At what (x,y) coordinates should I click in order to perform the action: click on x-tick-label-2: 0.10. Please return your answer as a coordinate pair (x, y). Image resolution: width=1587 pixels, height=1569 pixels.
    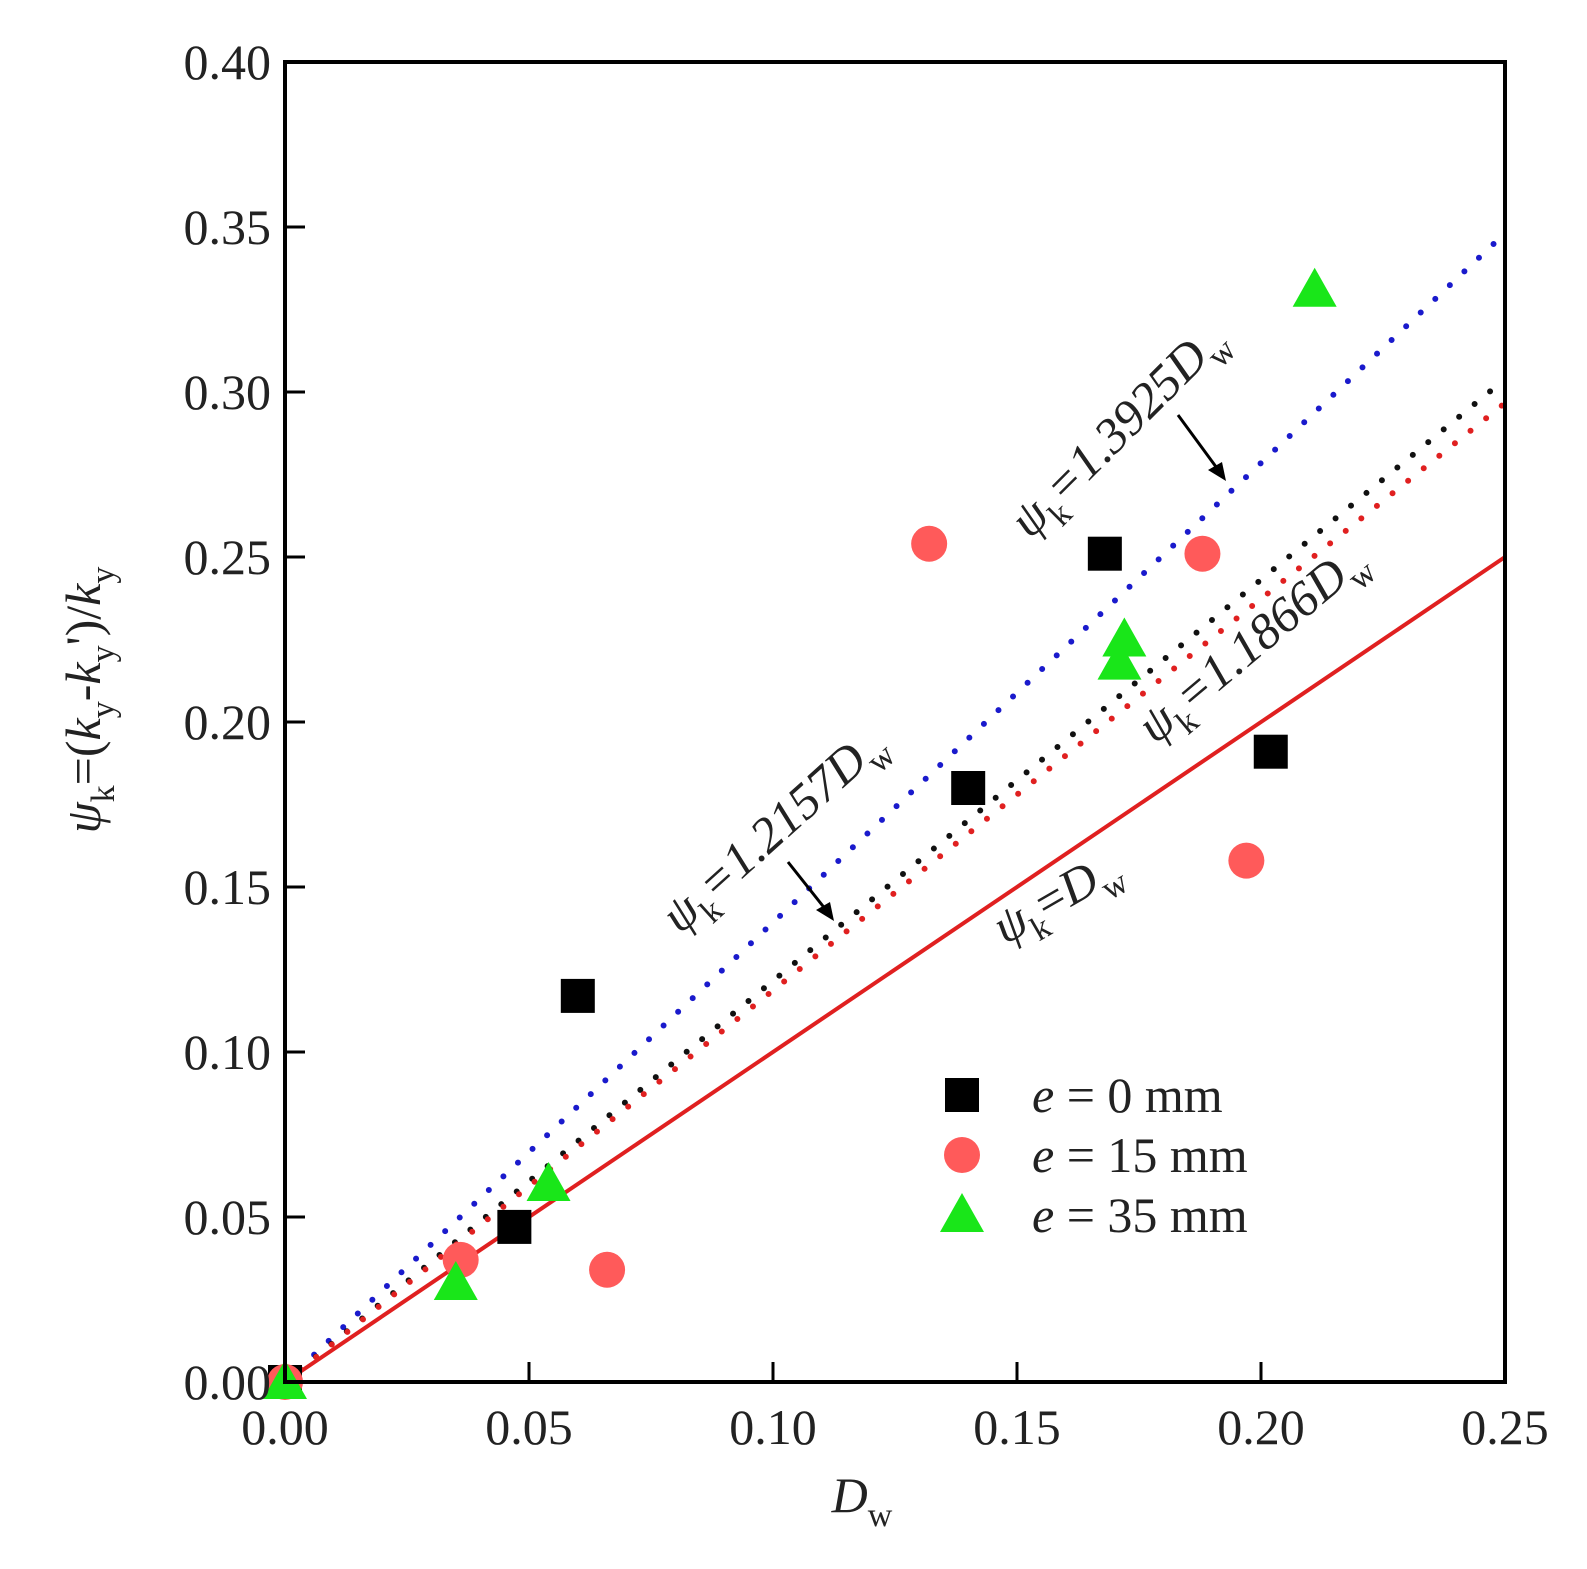
    Looking at the image, I should click on (773, 1427).